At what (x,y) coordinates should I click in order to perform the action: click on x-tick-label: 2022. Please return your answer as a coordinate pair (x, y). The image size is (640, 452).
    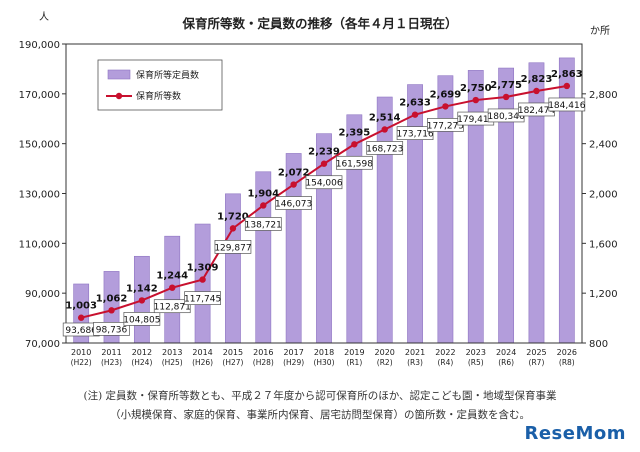
    Looking at the image, I should click on (445, 352).